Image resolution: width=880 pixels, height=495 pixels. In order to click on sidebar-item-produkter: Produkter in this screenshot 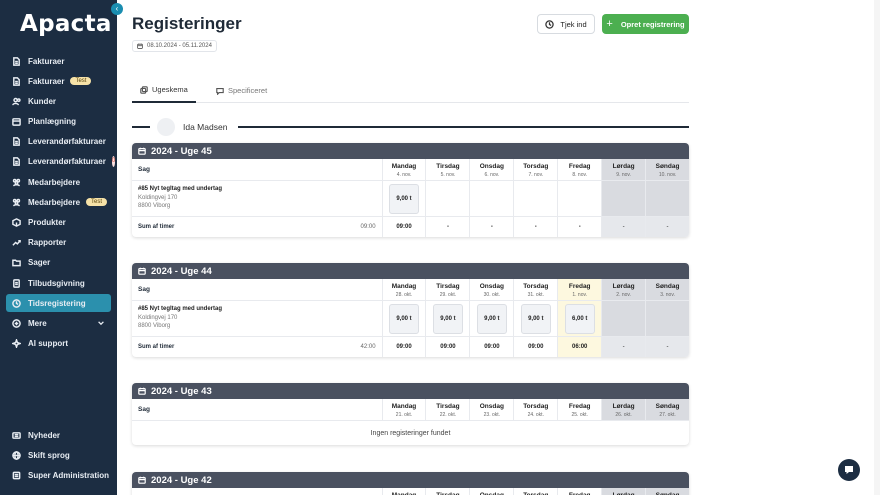, I will do `click(58, 223)`.